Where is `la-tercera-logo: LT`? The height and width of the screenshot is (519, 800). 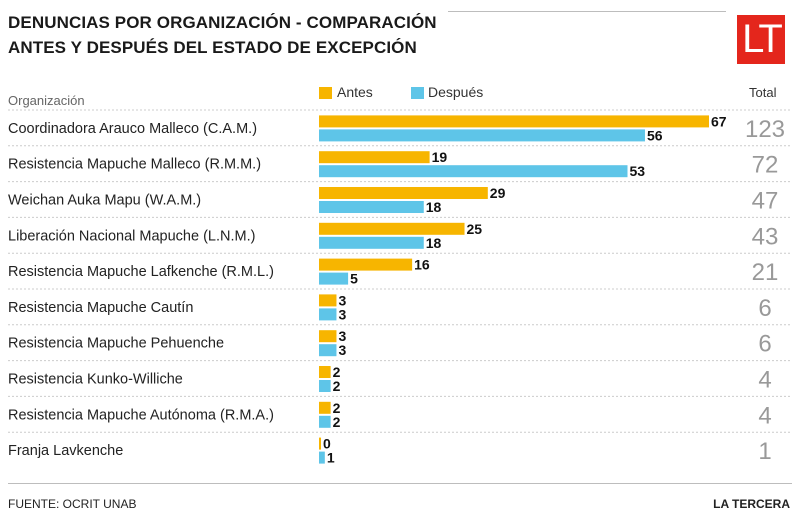
la-tercera-logo: LT is located at coordinates (761, 39).